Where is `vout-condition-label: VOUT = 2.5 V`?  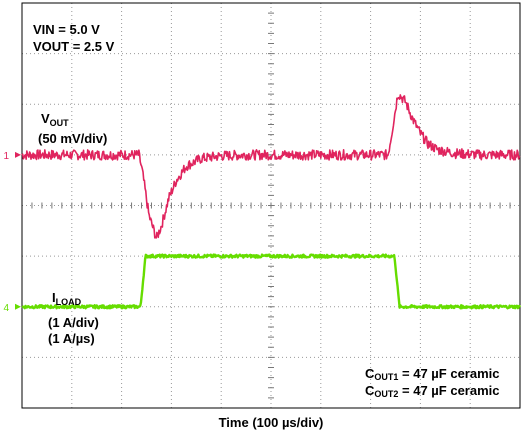 vout-condition-label: VOUT = 2.5 V is located at coordinates (74, 46).